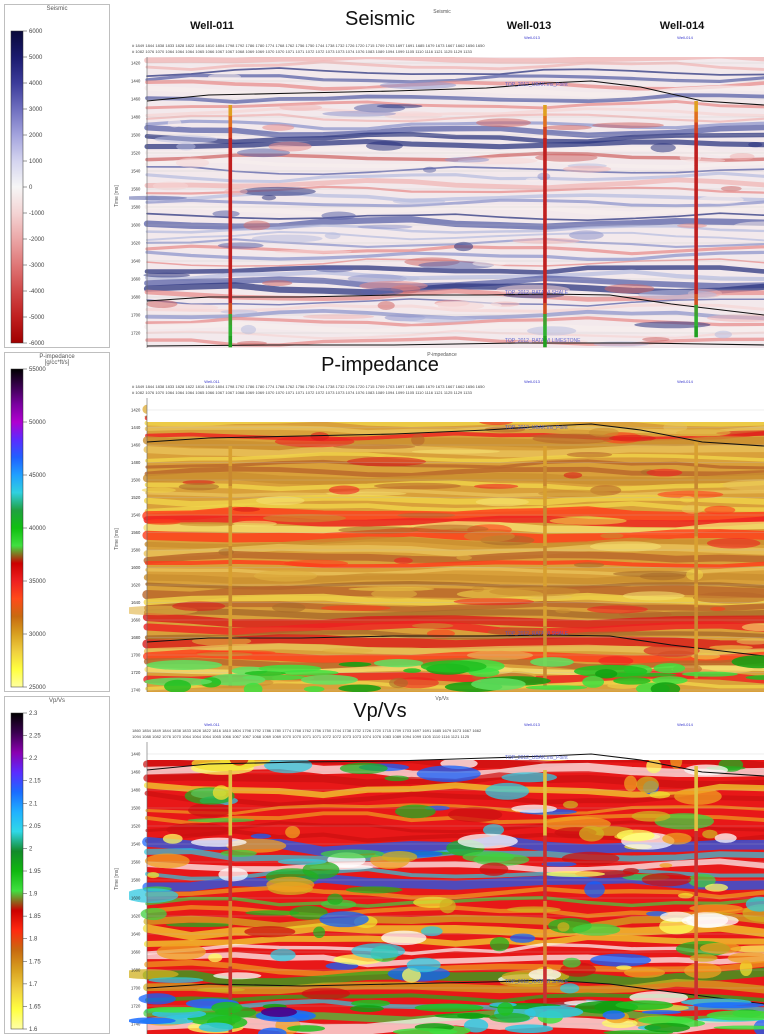  What do you see at coordinates (33, 895) in the screenshot?
I see `colorbar-tick-label: 1.9` at bounding box center [33, 895].